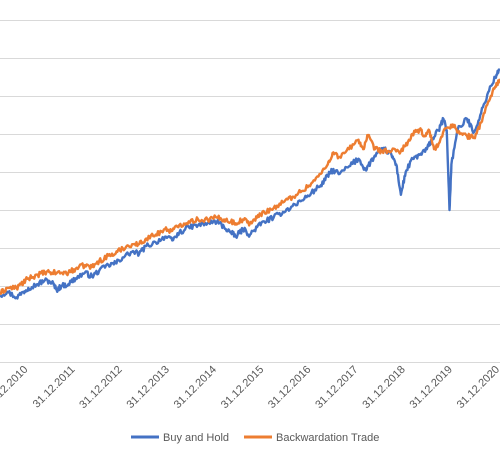 The height and width of the screenshot is (454, 500). I want to click on legend-item-backwardation-trade: Backwardation Trade, so click(311, 438).